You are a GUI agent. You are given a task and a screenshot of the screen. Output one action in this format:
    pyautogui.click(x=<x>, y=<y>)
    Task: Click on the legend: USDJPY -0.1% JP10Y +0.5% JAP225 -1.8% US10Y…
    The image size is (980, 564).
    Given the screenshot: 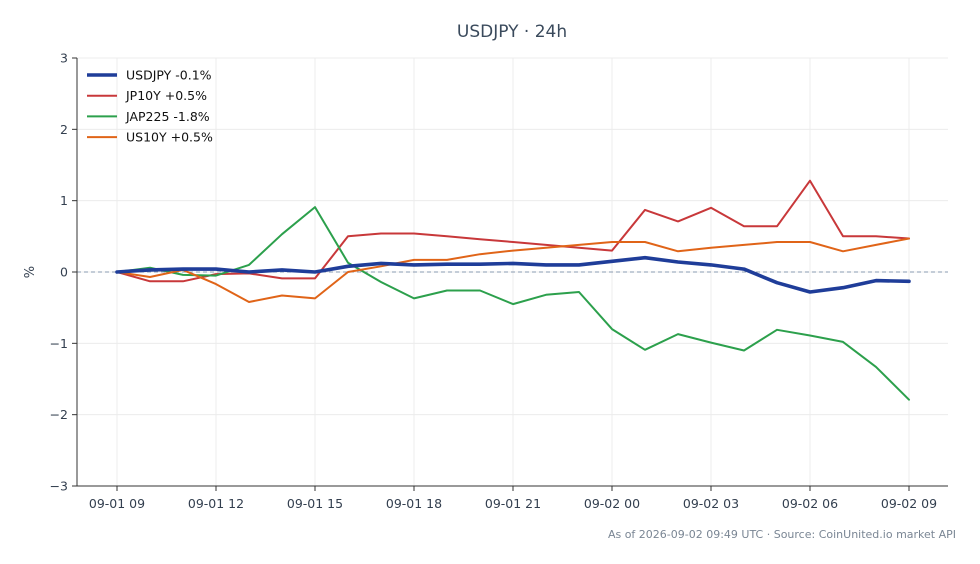 What is the action you would take?
    pyautogui.click(x=150, y=106)
    